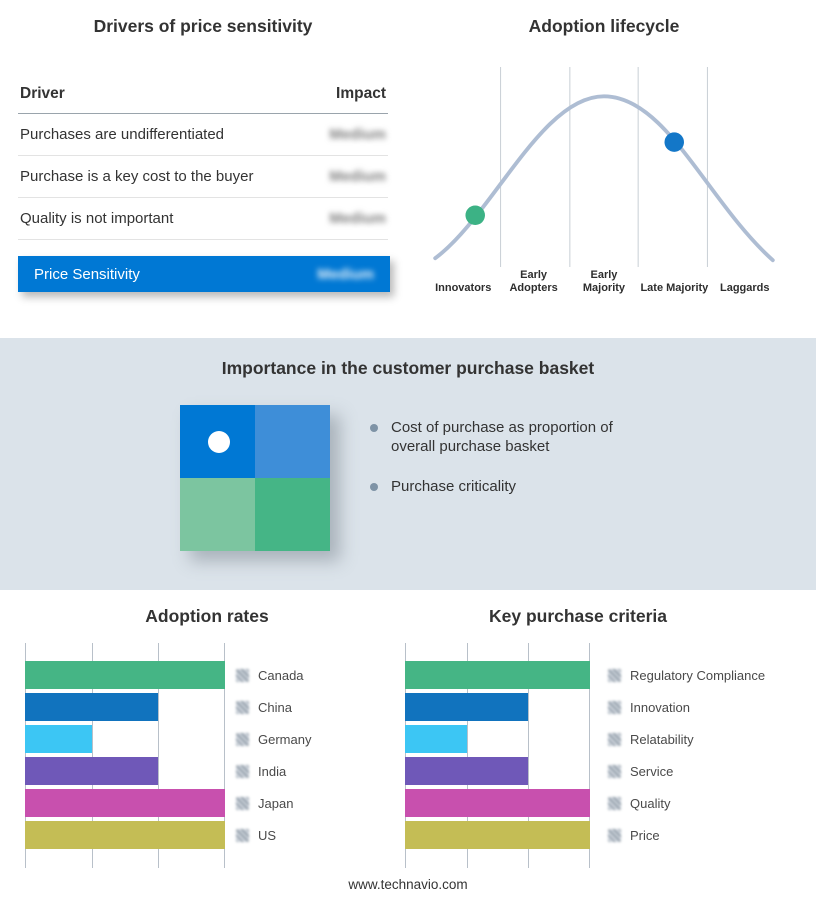 The height and width of the screenshot is (902, 816). What do you see at coordinates (577, 616) in the screenshot?
I see `key-purchase-criteria-title: Key purchase criteria` at bounding box center [577, 616].